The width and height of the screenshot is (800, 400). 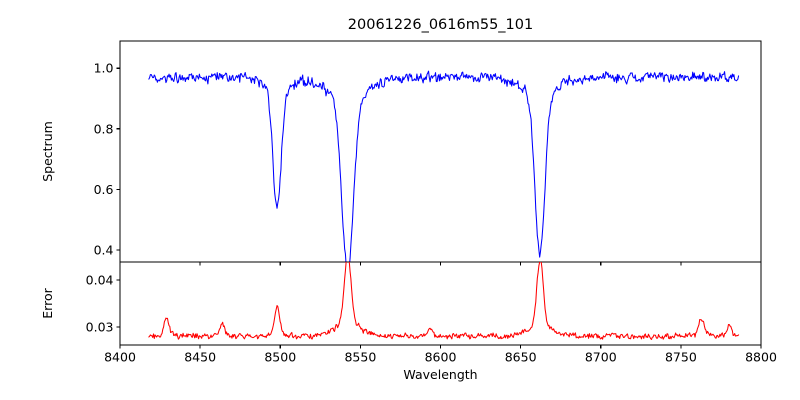 I want to click on x-tick-label: 8400, so click(x=120, y=357).